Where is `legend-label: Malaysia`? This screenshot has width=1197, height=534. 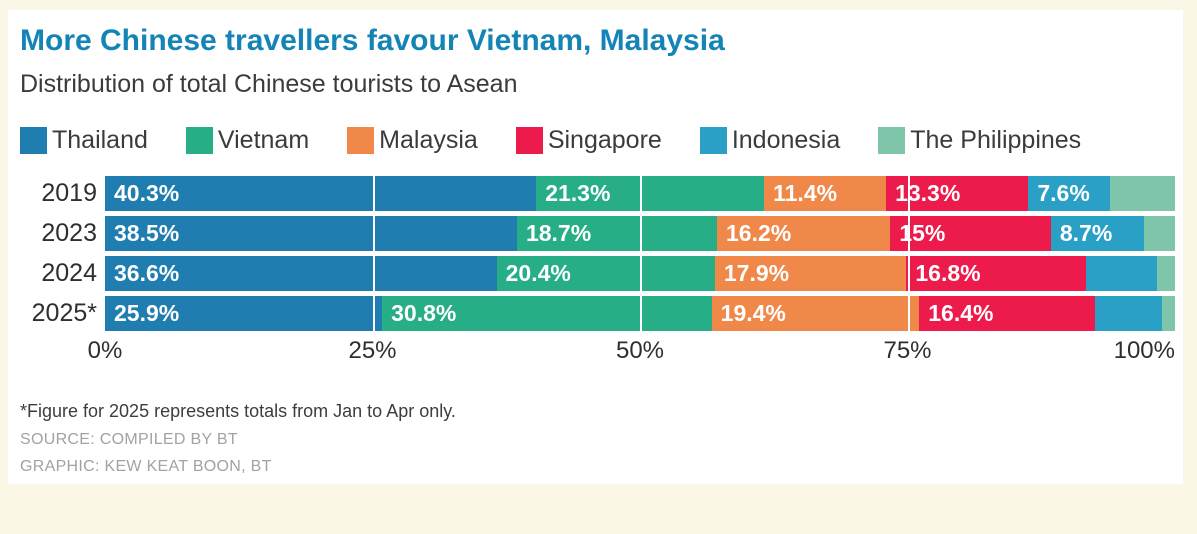
legend-label: Malaysia is located at coordinates (428, 140).